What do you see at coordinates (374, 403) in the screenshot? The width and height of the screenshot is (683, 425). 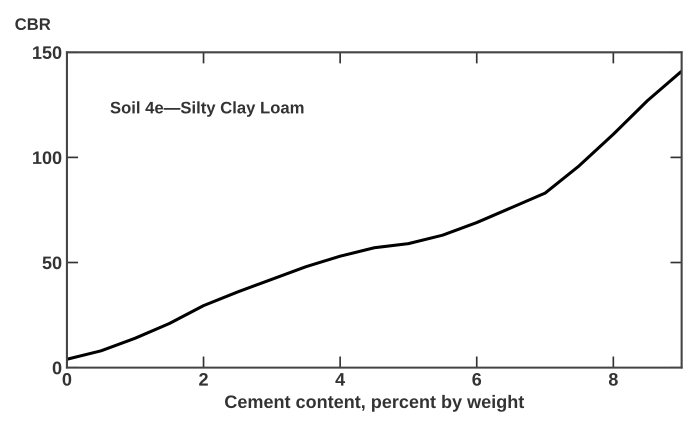 I see `x-axis-title: Cement content, percent by weight` at bounding box center [374, 403].